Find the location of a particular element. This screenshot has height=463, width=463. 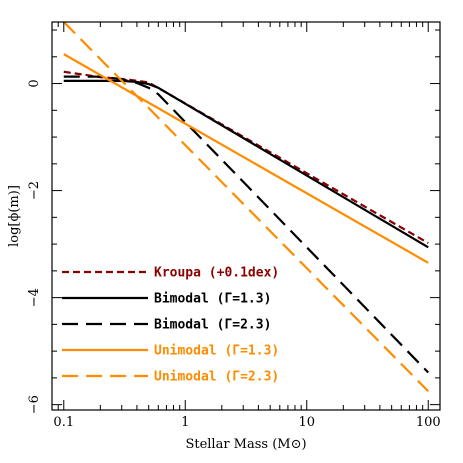

x-tick-label: 1 is located at coordinates (185, 422).